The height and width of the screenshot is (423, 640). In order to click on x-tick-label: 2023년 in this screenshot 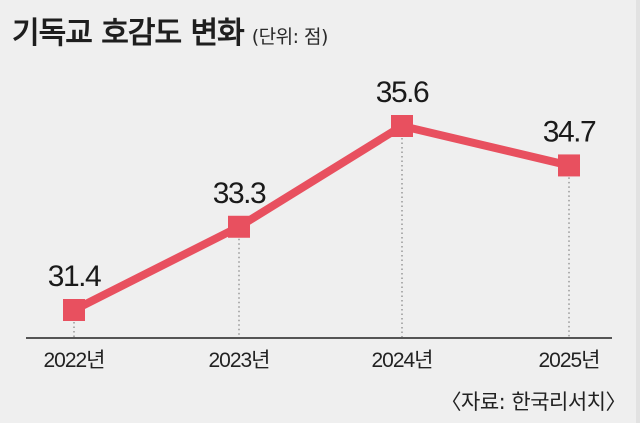, I will do `click(238, 360)`.